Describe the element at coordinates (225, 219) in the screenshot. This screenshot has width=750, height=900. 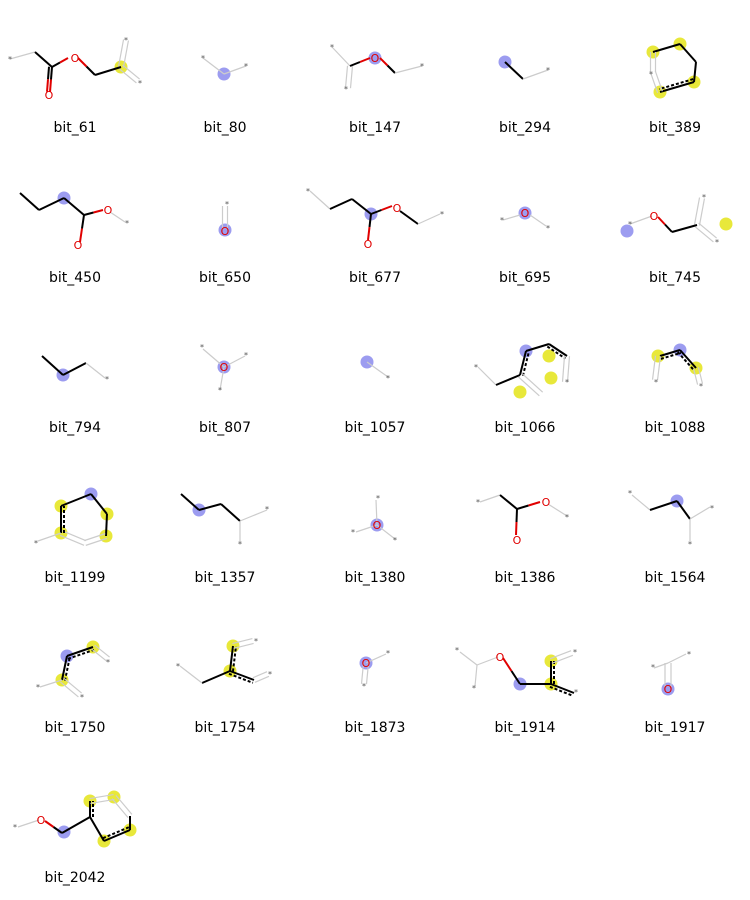
I see `fragment-structure: O*` at that location.